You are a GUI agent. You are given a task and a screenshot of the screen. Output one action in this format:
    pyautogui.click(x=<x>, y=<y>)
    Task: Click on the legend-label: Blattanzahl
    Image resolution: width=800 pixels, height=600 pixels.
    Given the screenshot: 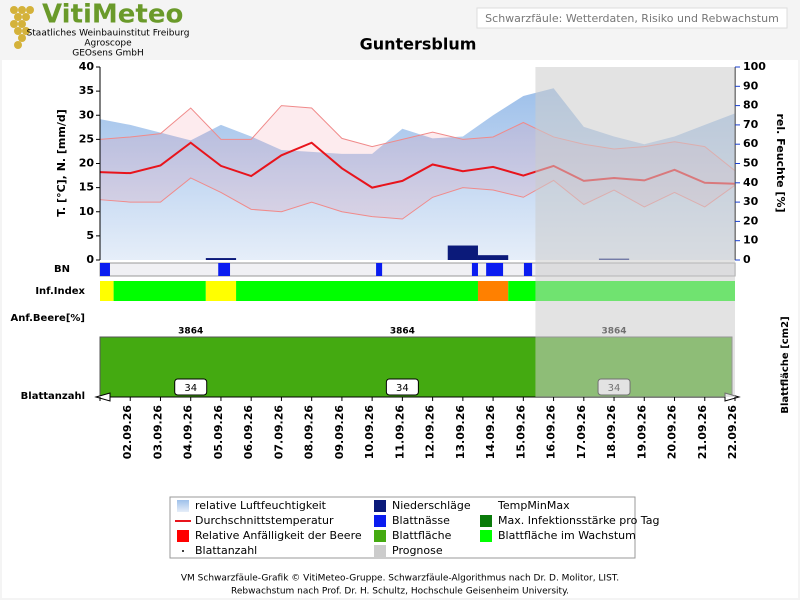 What is the action you would take?
    pyautogui.click(x=226, y=550)
    